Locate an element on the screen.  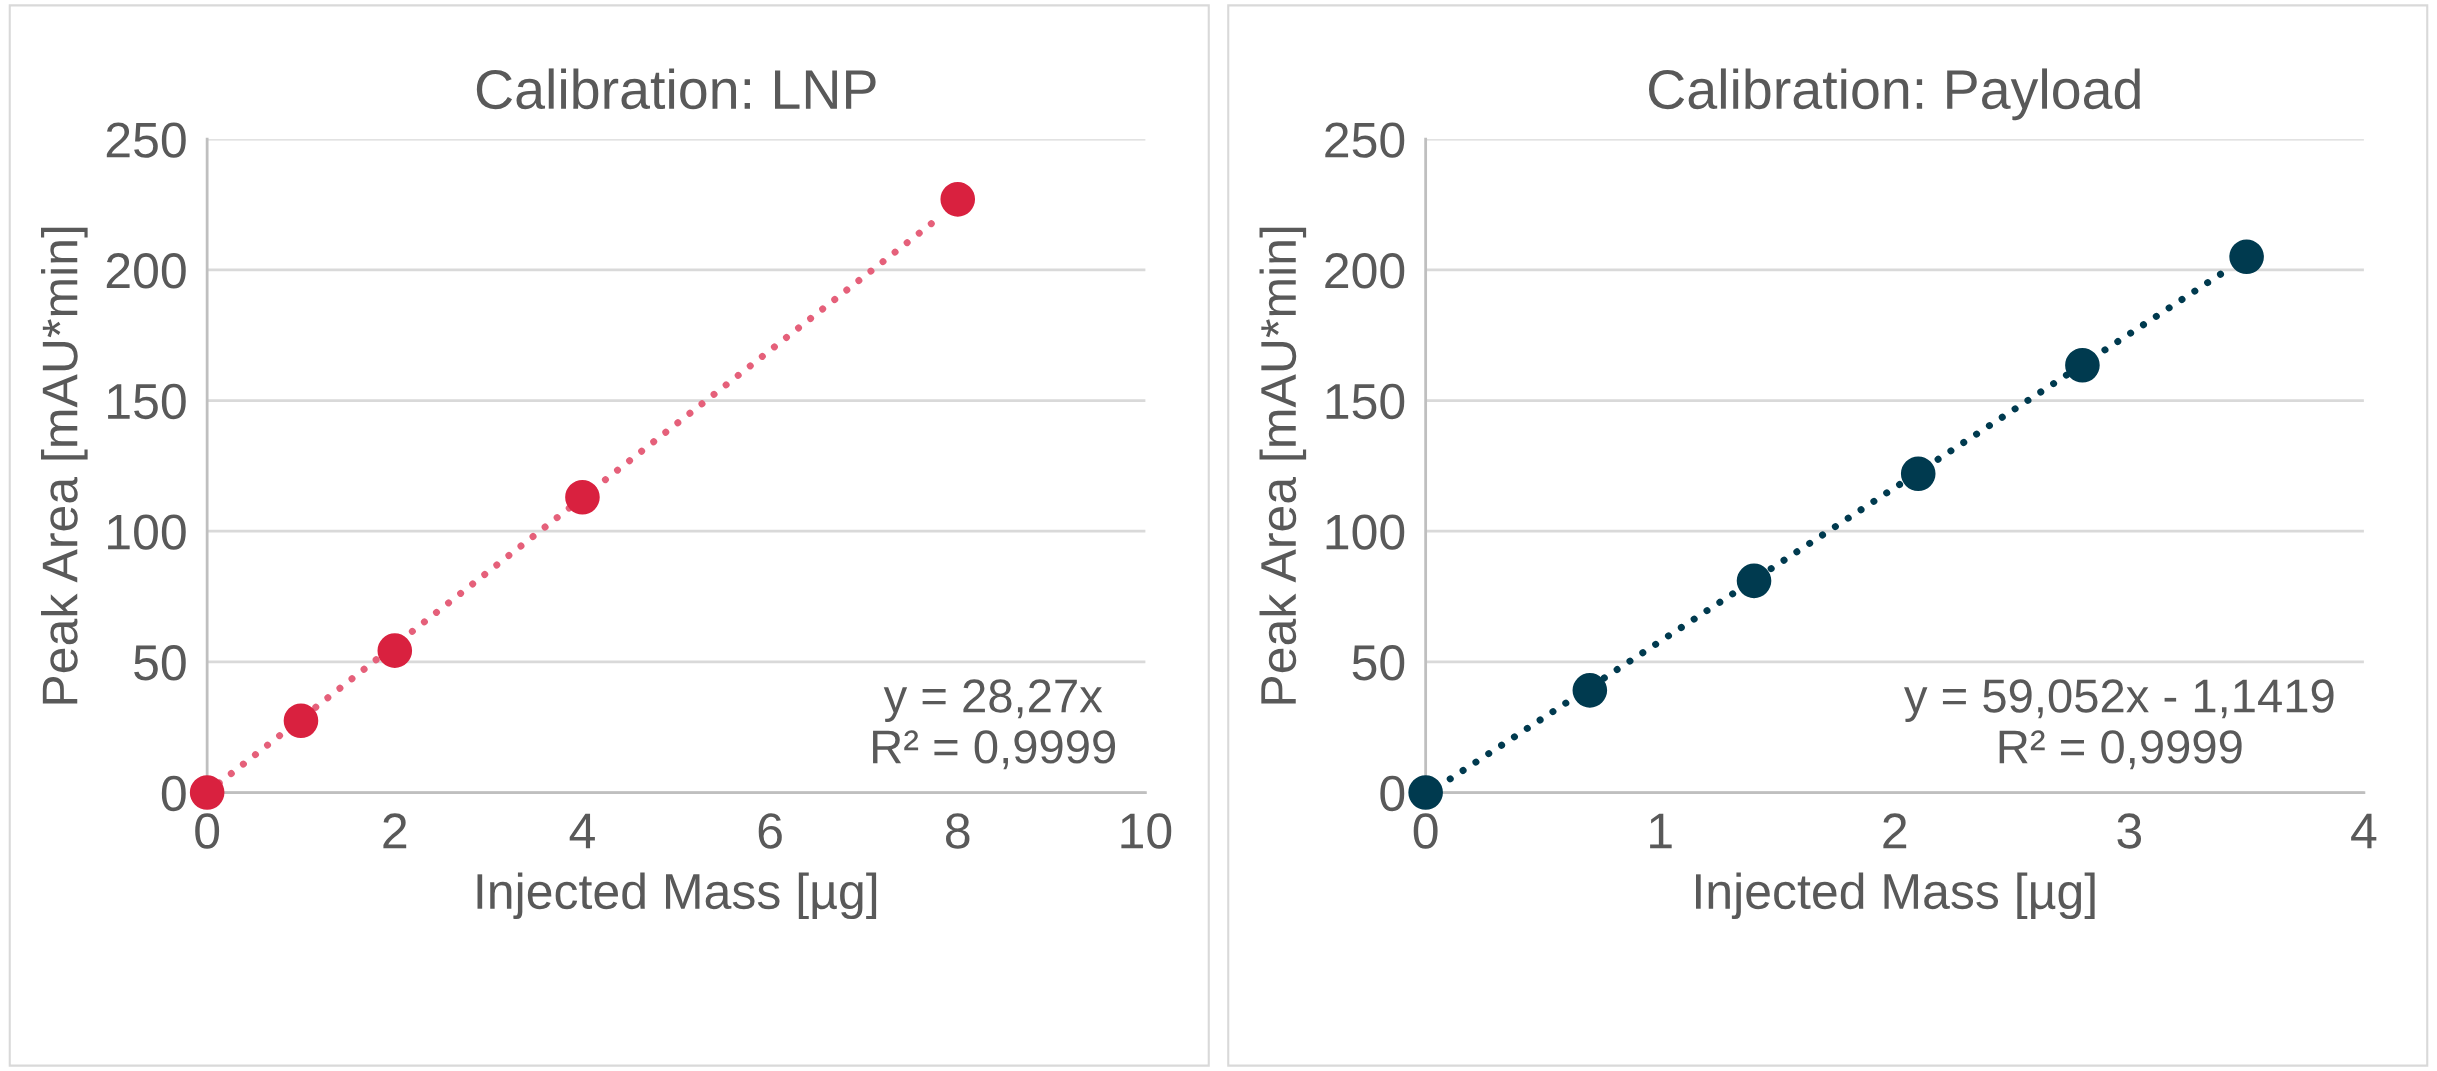
chart-title: Calibration: LNP is located at coordinates (676, 89).